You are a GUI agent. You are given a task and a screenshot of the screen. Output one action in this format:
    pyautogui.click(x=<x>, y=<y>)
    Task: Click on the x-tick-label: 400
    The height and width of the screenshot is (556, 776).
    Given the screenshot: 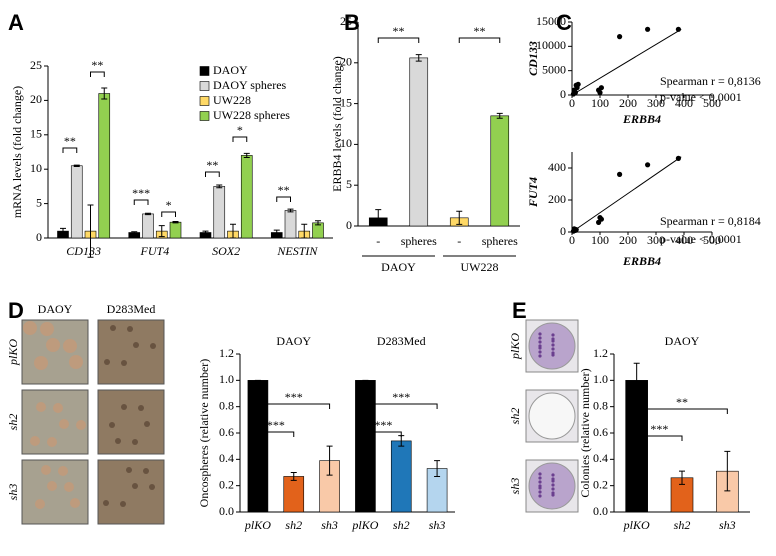 What is the action you would take?
    pyautogui.click(x=684, y=103)
    